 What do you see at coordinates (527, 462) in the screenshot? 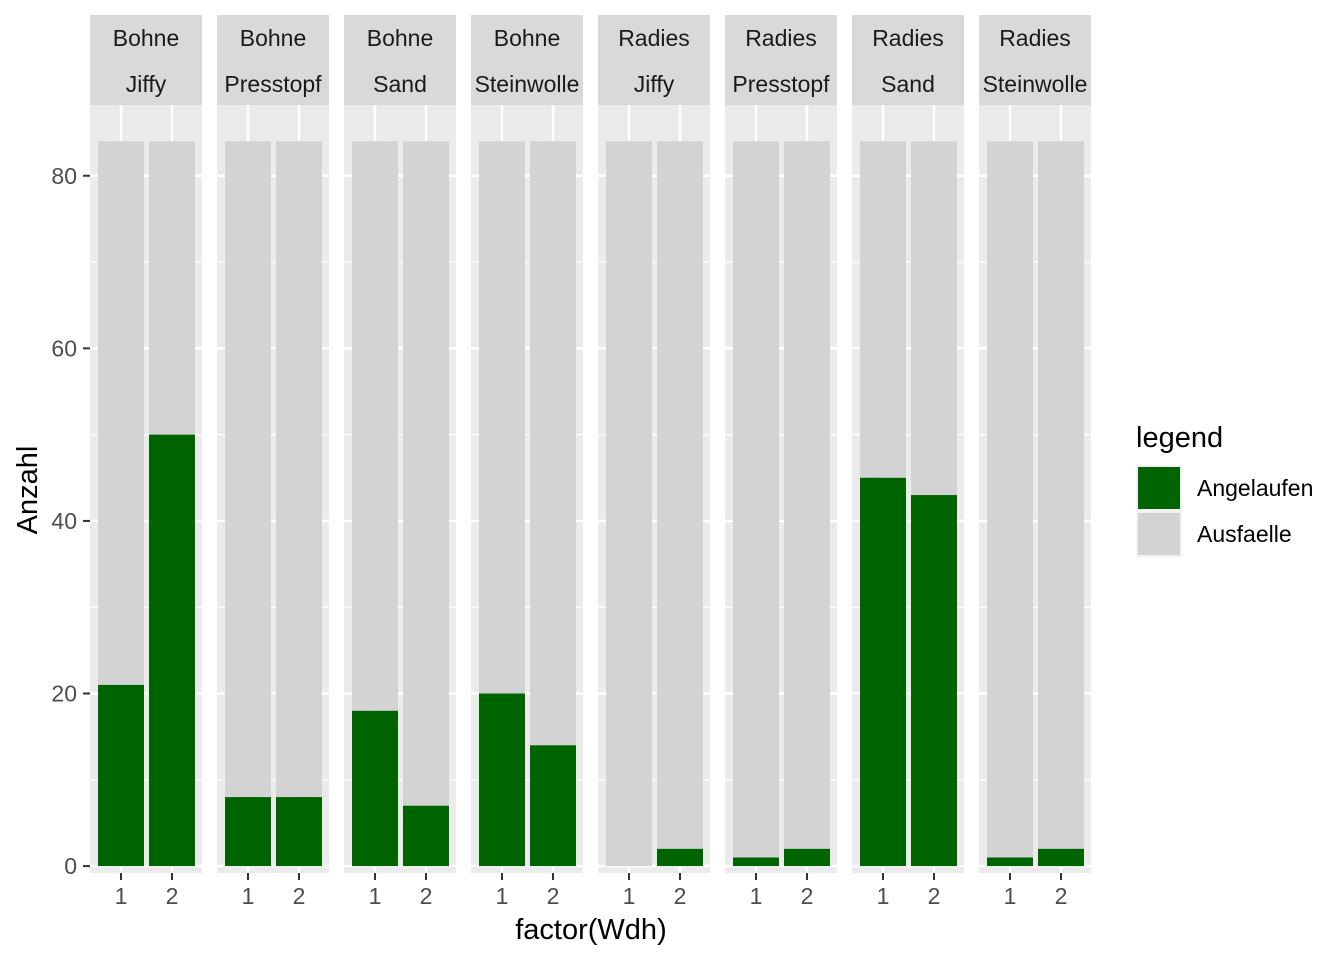
I see `facet-panel: Bohne Steinwolle 1 2` at bounding box center [527, 462].